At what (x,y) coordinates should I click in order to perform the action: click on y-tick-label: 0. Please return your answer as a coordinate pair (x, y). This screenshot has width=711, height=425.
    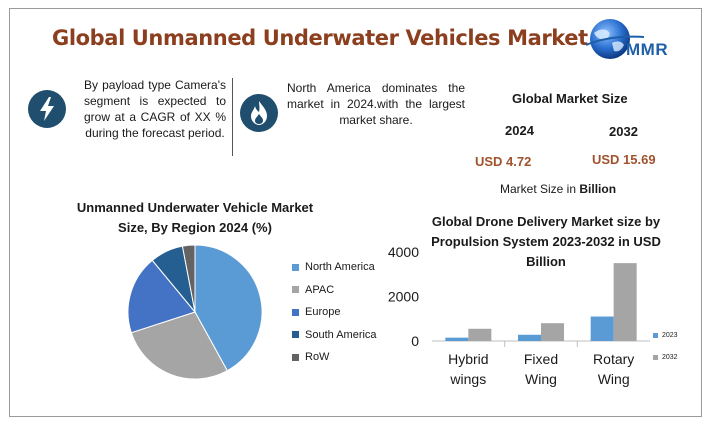
    Looking at the image, I should click on (415, 341).